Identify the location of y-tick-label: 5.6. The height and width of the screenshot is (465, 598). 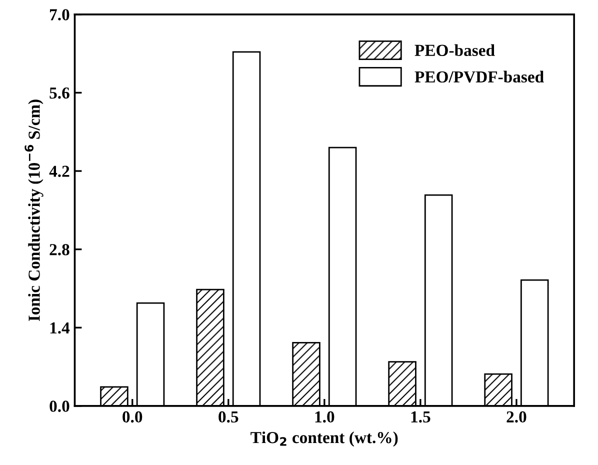
(60, 93).